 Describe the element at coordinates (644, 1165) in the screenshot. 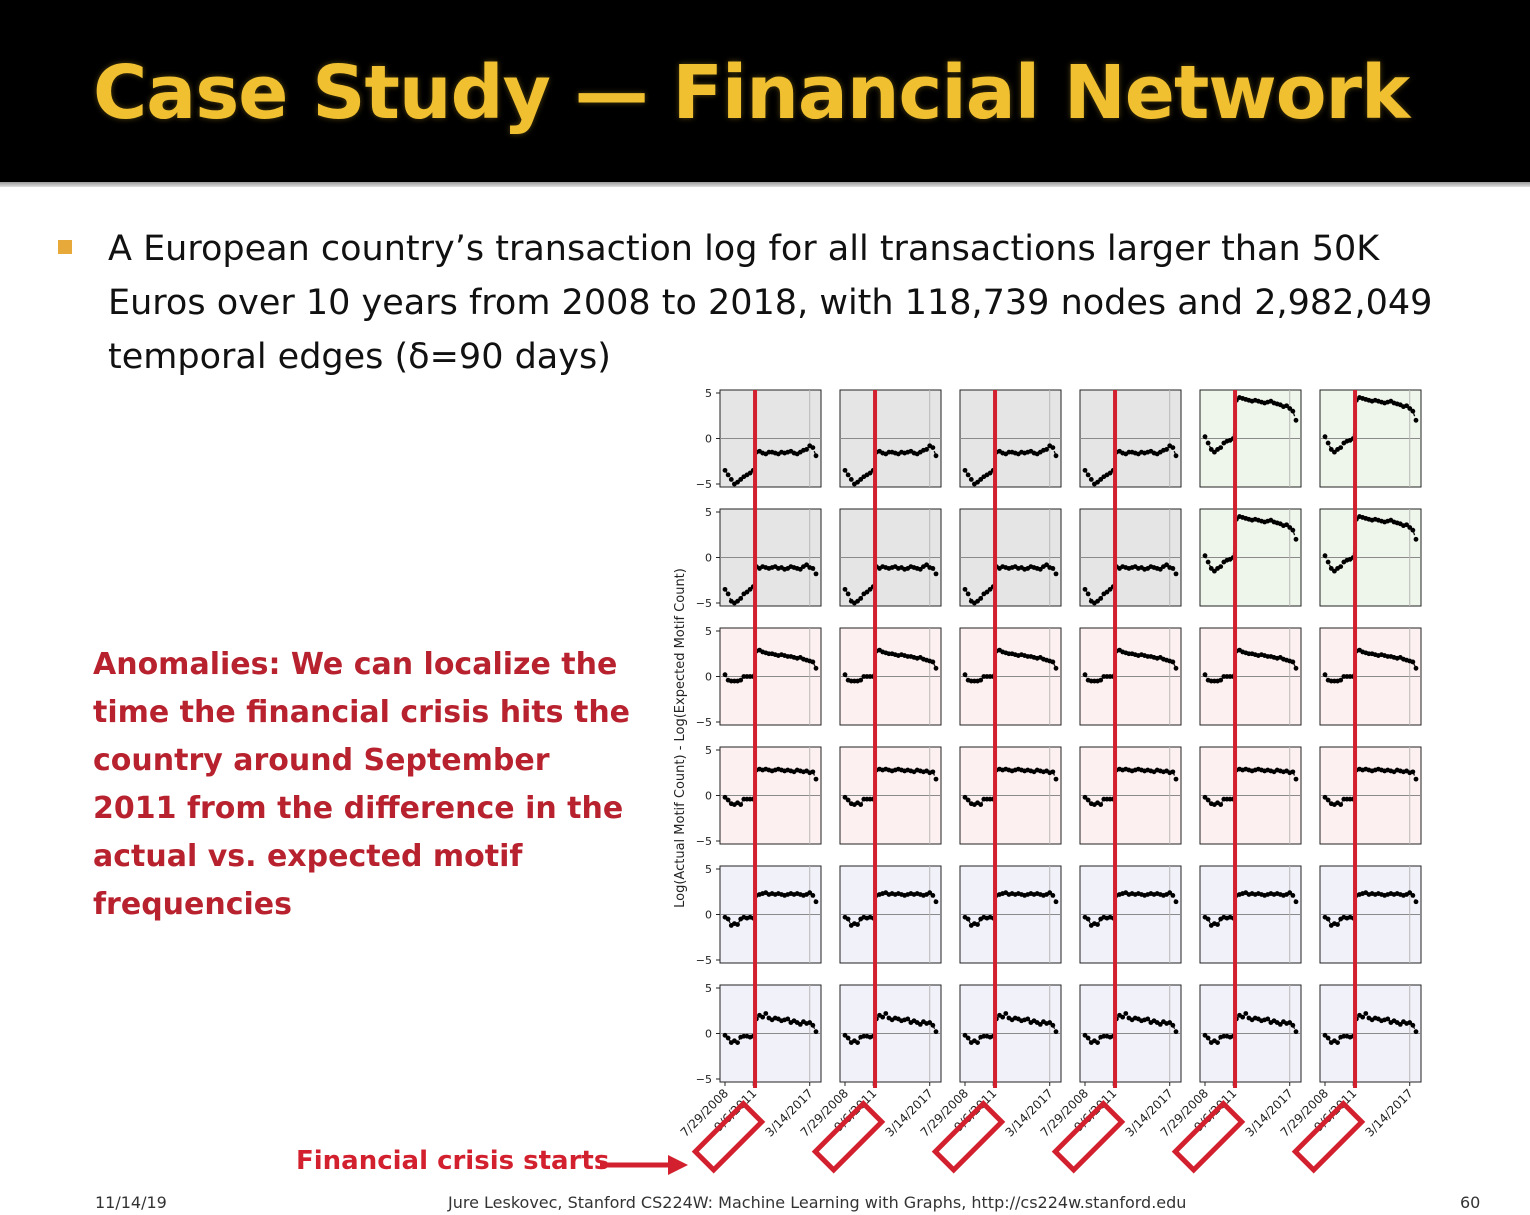

I see `crisis-arrow` at that location.